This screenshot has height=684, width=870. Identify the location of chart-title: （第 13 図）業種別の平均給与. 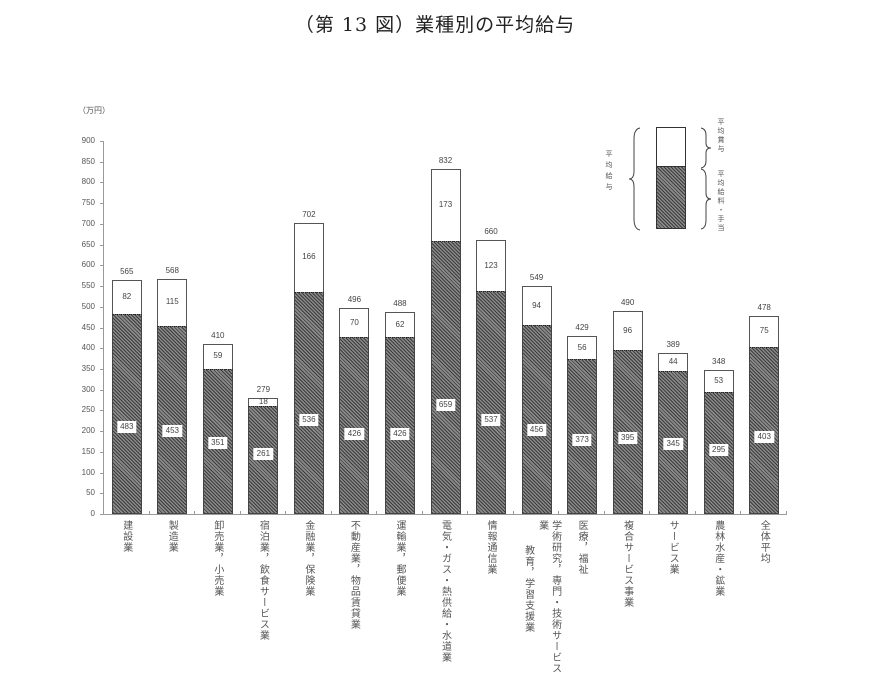
(435, 25).